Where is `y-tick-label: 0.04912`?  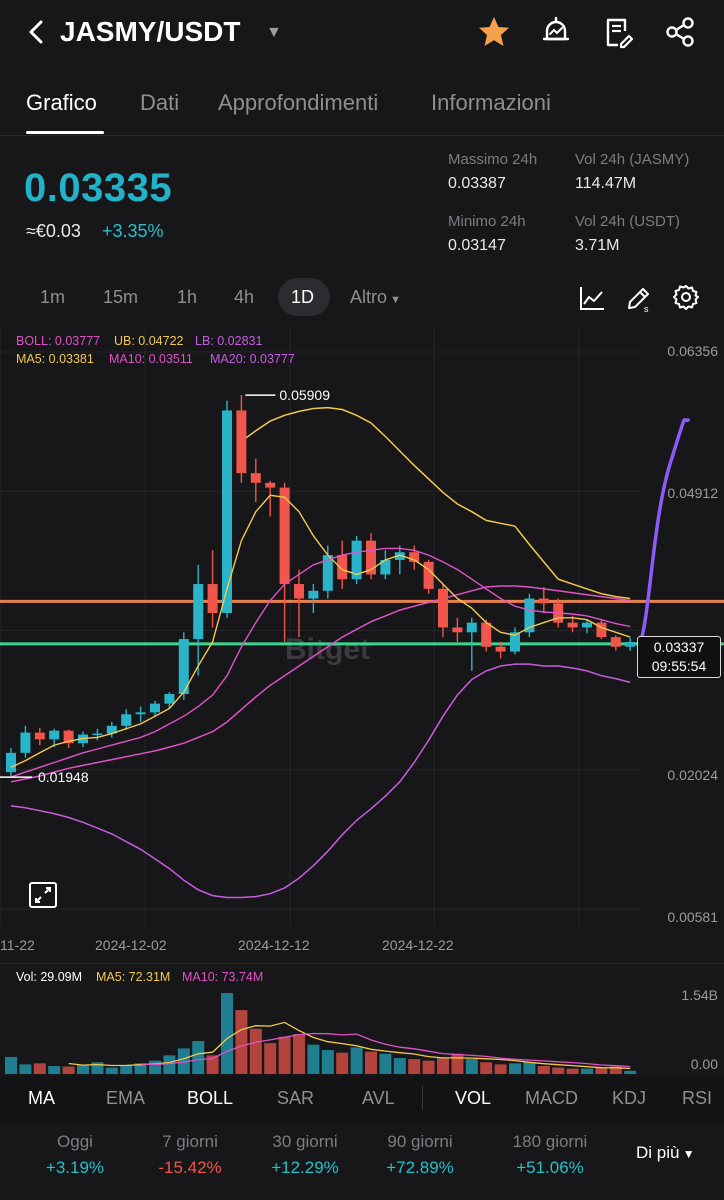
y-tick-label: 0.04912 is located at coordinates (692, 493).